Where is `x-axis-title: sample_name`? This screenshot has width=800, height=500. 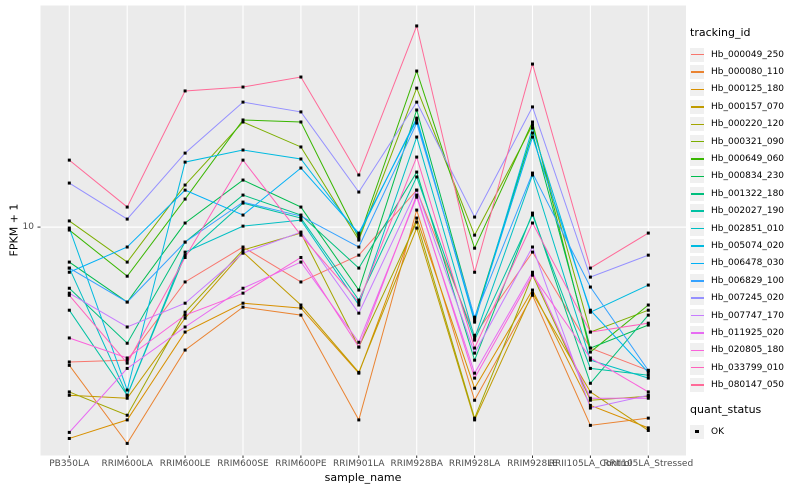
x-axis-title: sample_name is located at coordinates (363, 477).